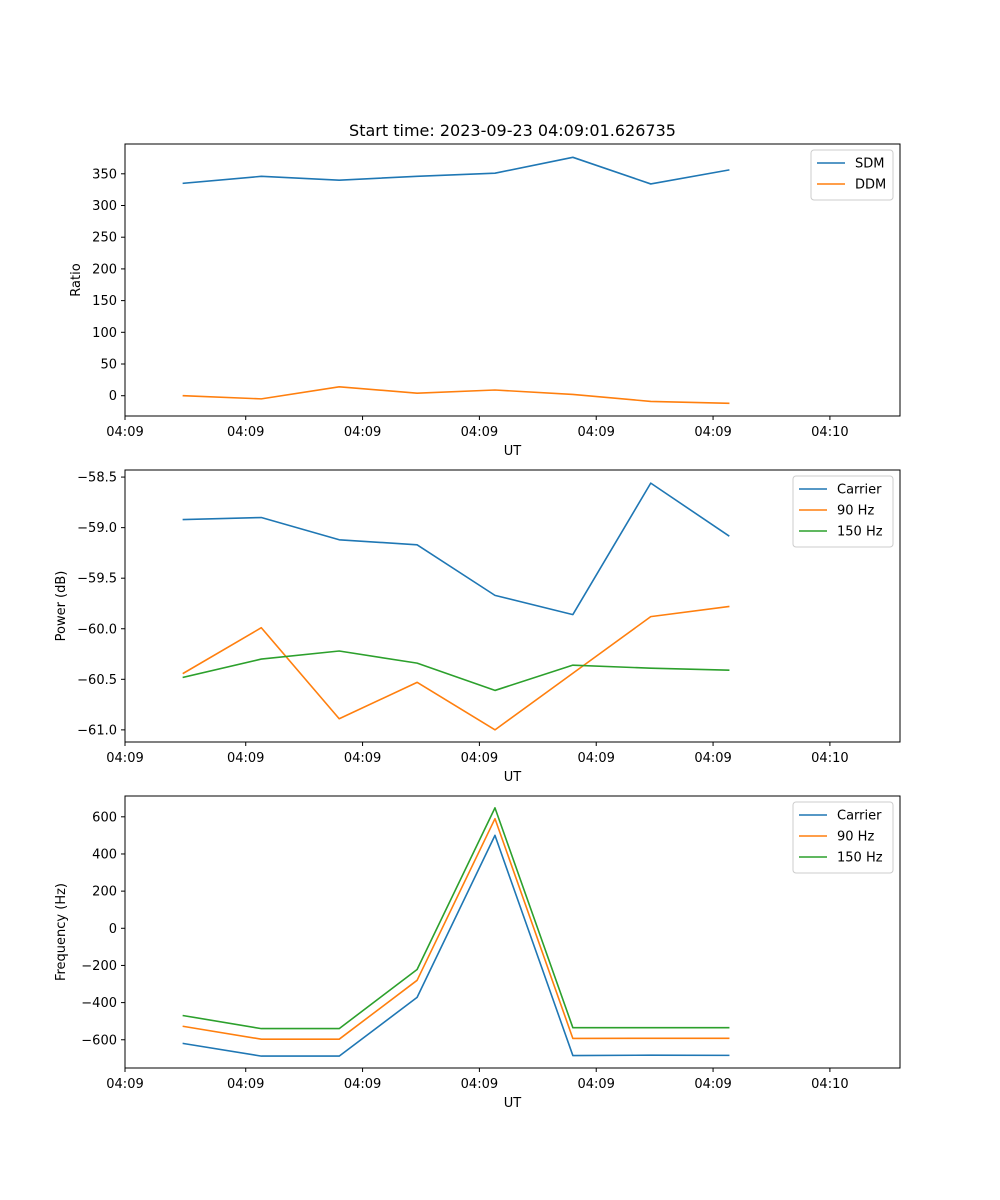 Image resolution: width=1000 pixels, height=1200 pixels. Describe the element at coordinates (76, 279) in the screenshot. I see `y-axis-label: Ratio` at that location.